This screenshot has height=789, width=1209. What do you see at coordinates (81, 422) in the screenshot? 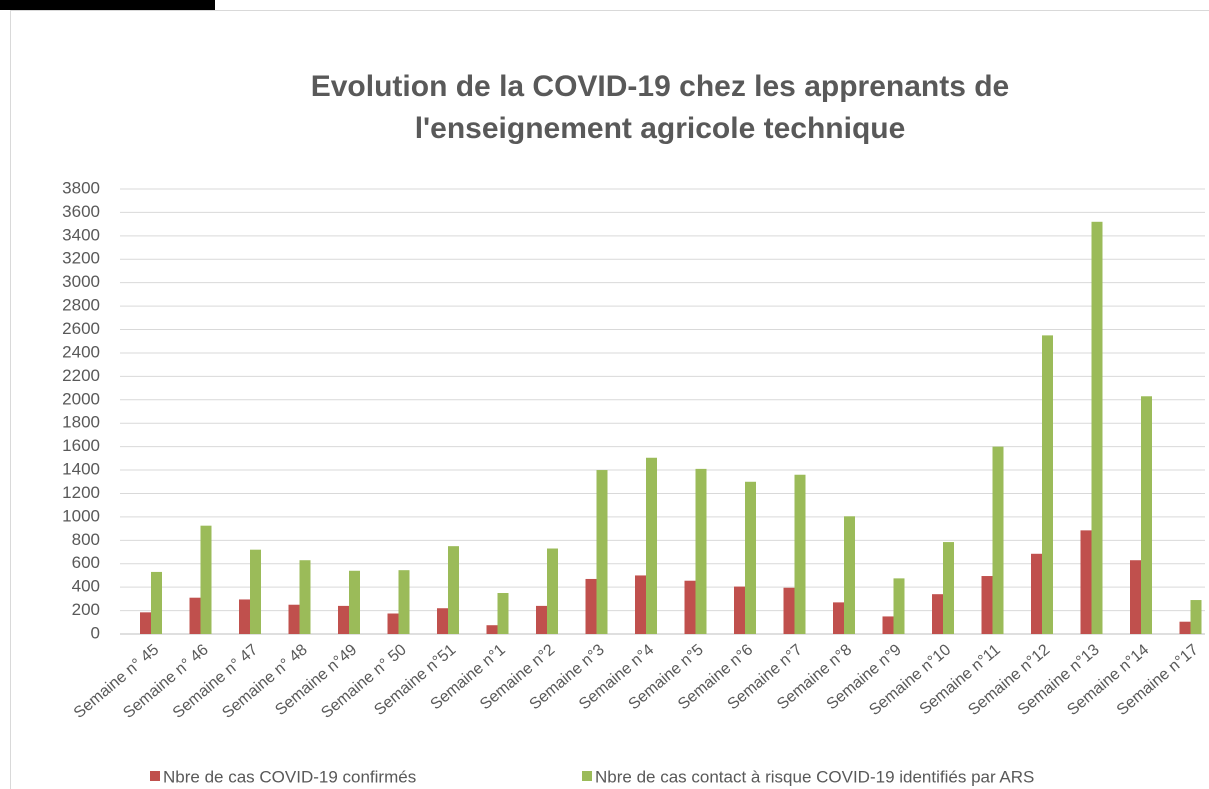
I see `y-tick-label: 1800` at bounding box center [81, 422].